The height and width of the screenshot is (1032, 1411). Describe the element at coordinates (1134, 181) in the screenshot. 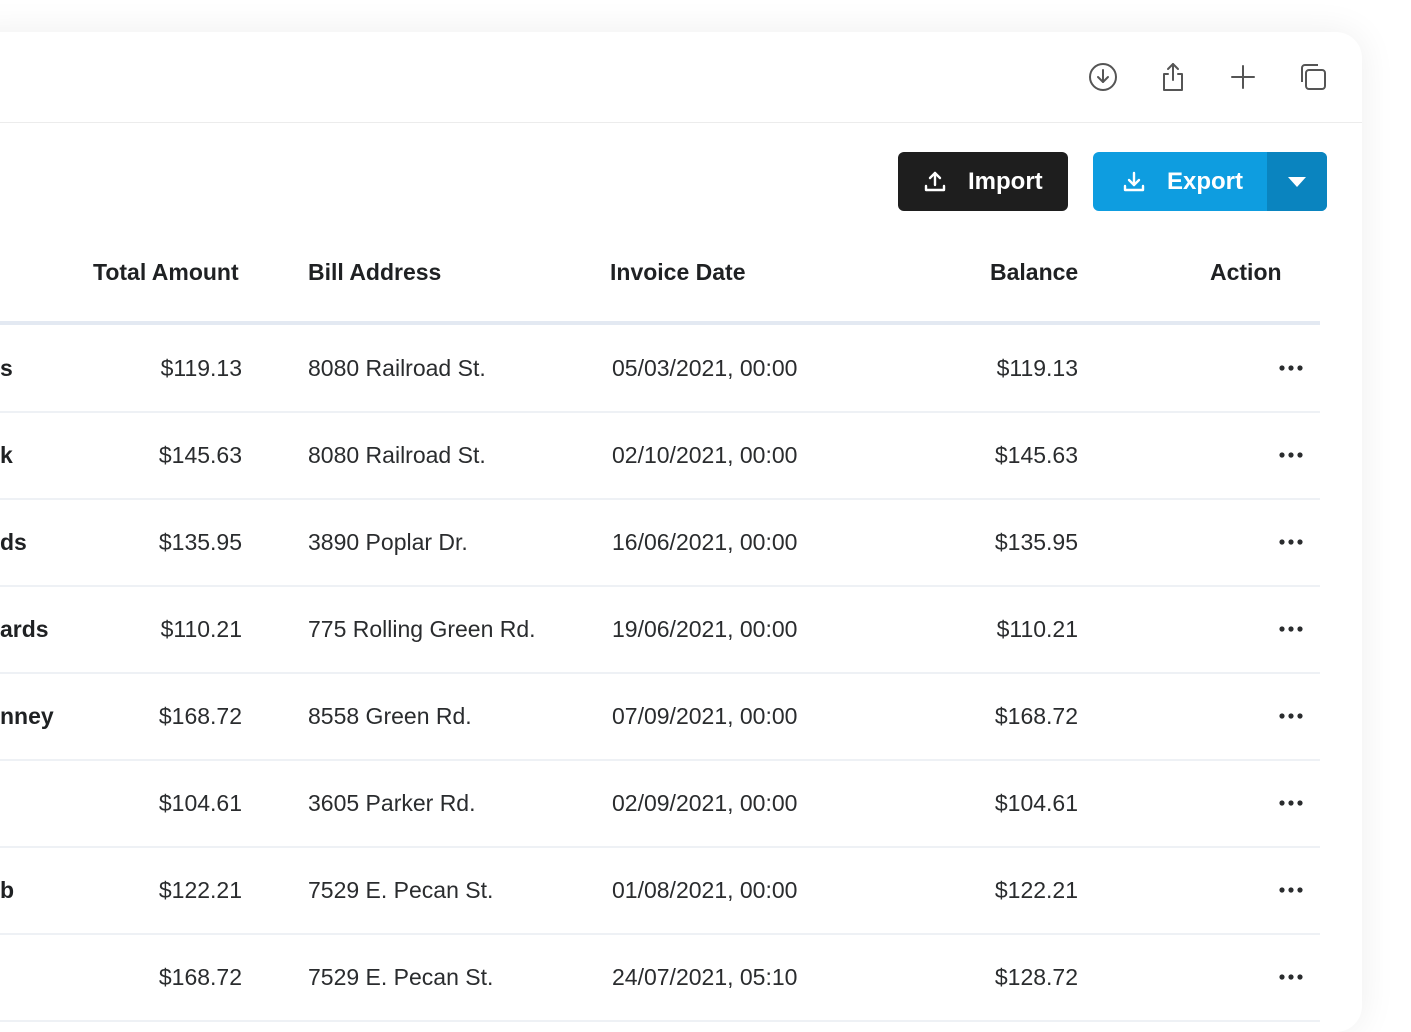

I see `download-icon` at that location.